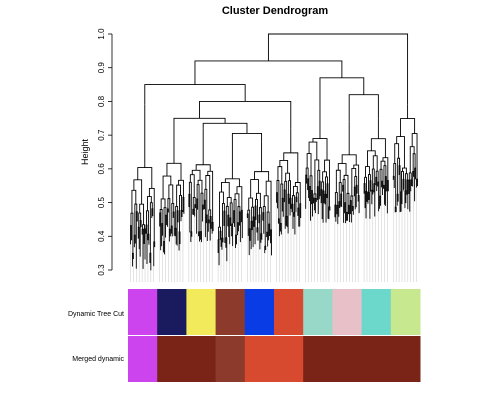  Describe the element at coordinates (101, 101) in the screenshot. I see `y-tick-label-5: 0.8` at that location.